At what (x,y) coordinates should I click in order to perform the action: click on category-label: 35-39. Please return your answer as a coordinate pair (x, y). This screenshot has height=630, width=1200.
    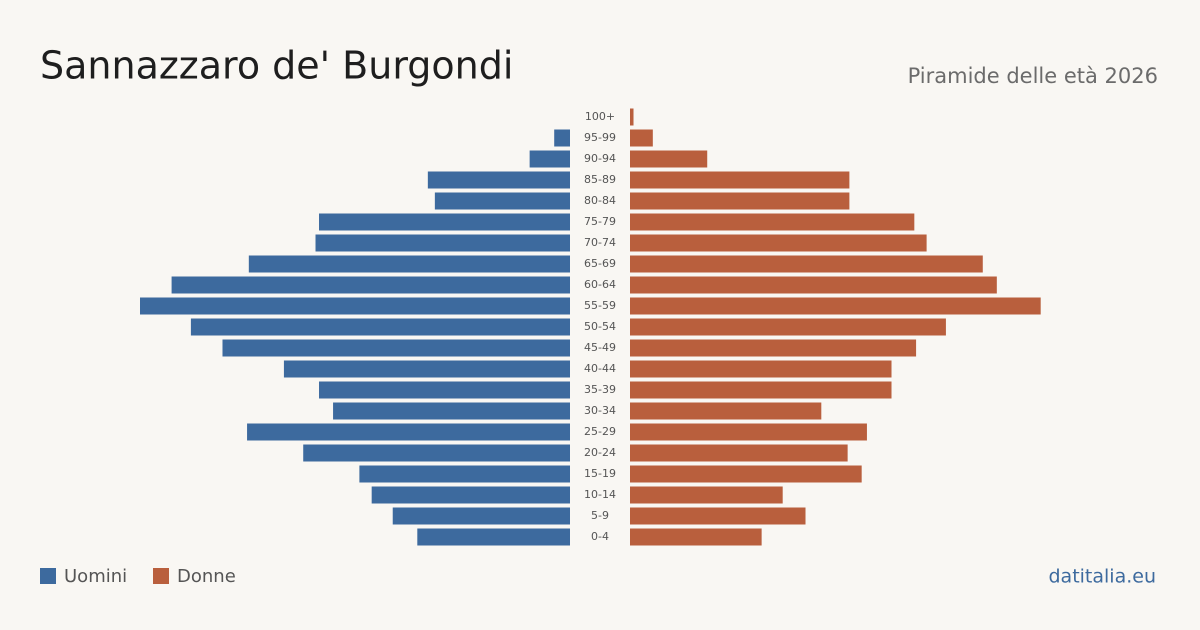
    Looking at the image, I should click on (600, 389).